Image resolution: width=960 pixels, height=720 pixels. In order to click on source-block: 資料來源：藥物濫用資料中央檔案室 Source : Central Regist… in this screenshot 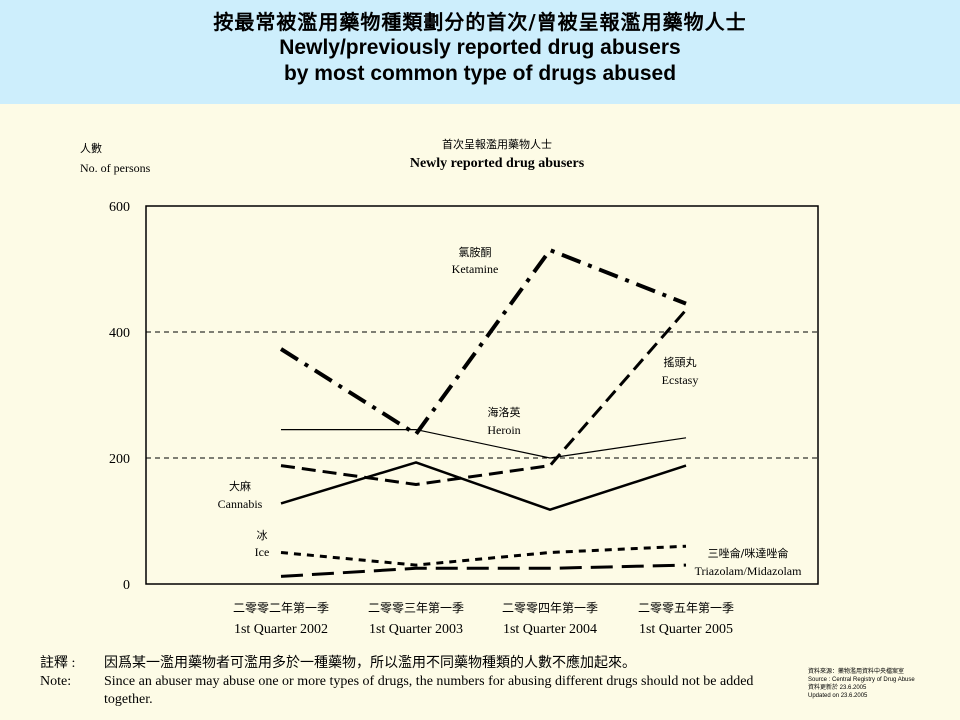, I will do `click(861, 684)`.